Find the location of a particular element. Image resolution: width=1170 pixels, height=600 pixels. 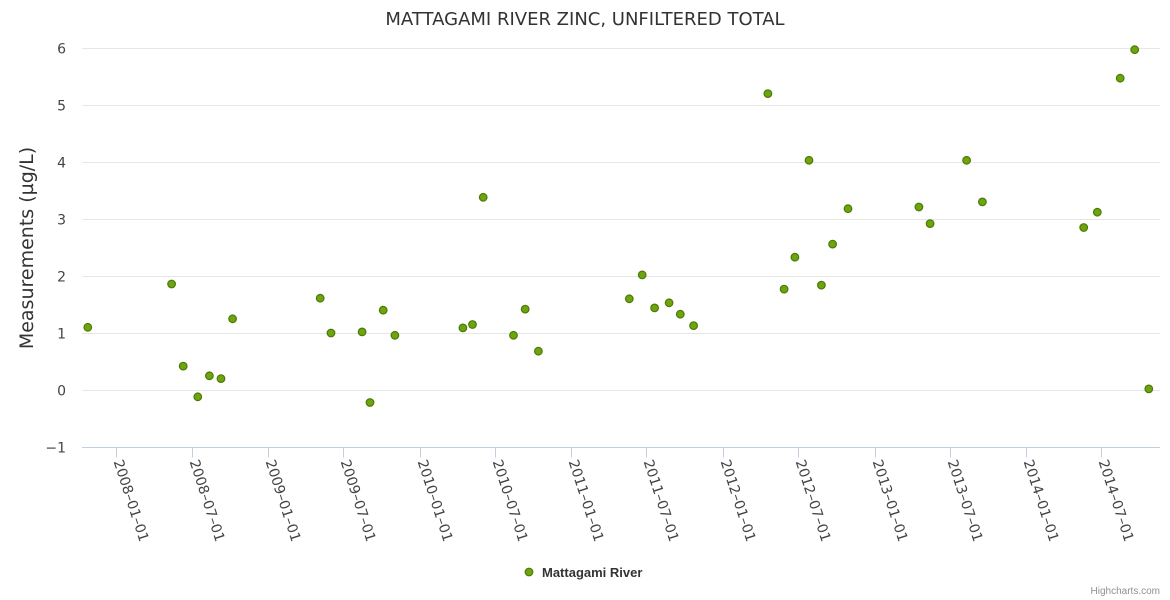

x-tick-label: 2009–07–01 is located at coordinates (358, 501).